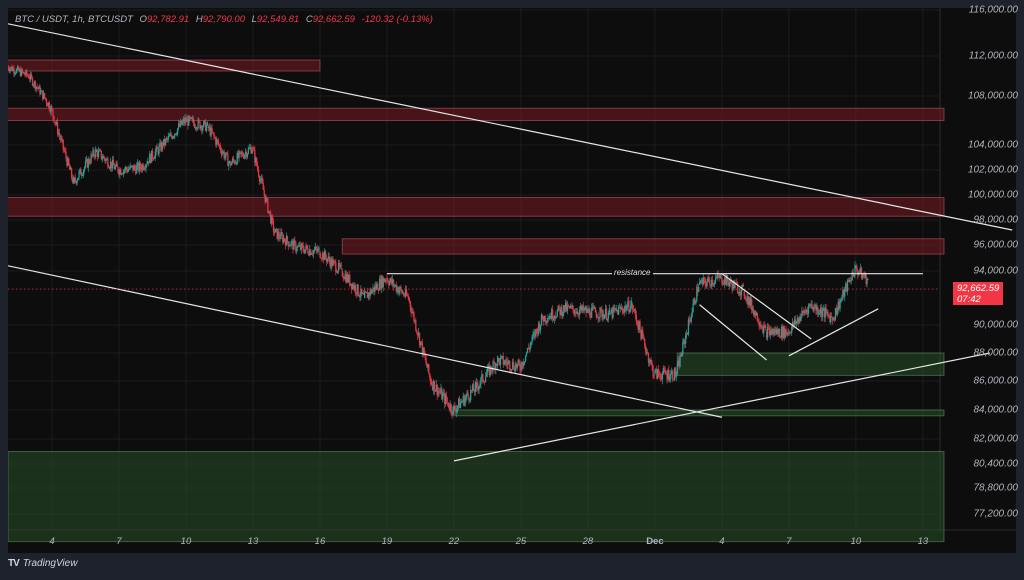  I want to click on price-tick-label: 108,000.00, so click(992, 96).